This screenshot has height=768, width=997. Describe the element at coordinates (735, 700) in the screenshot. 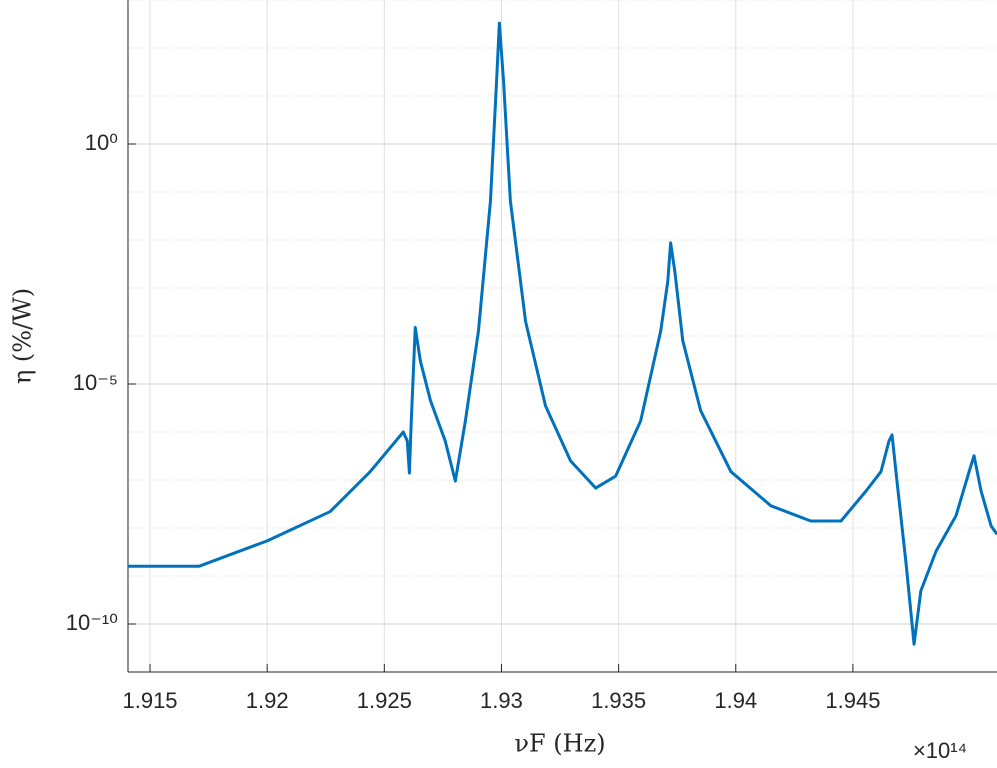

I see `x-tick-label: 1.94` at that location.